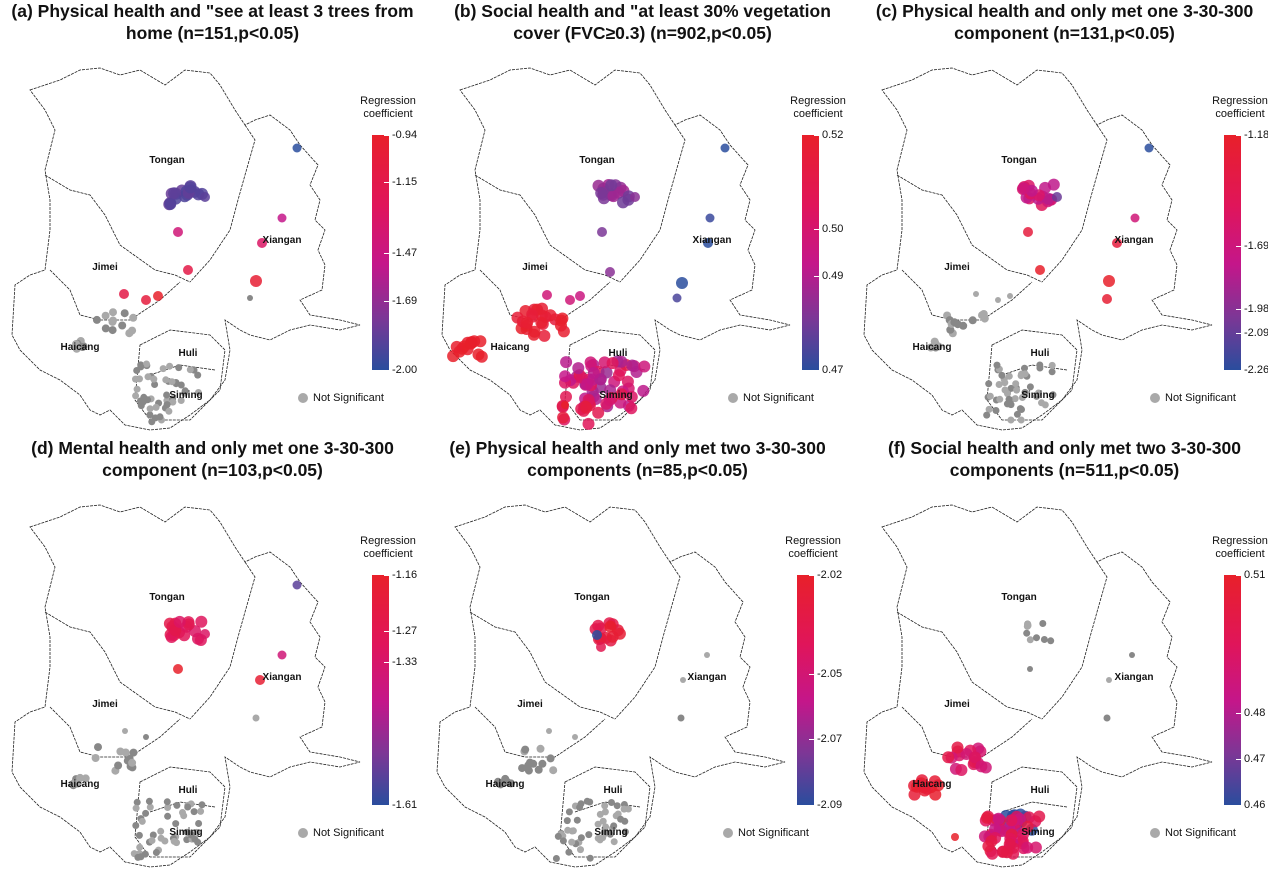 The height and width of the screenshot is (873, 1268). What do you see at coordinates (1251, 245) in the screenshot?
I see `legend-tick: -1.69` at bounding box center [1251, 245].